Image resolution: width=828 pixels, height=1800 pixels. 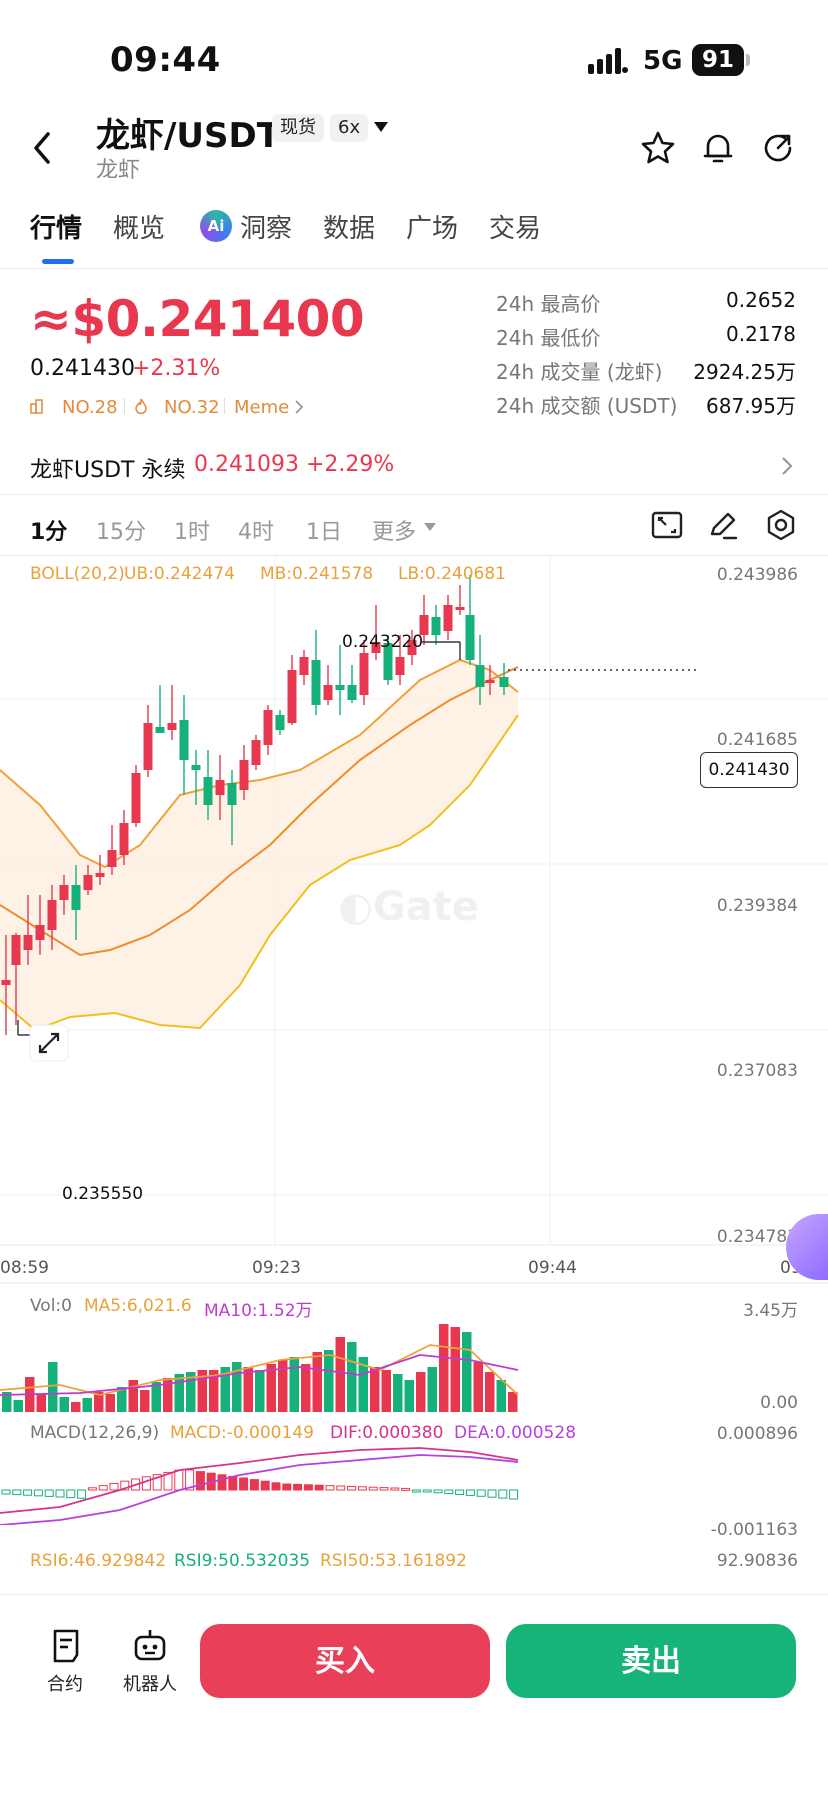 What do you see at coordinates (24, 1268) in the screenshot?
I see `x-tick: 08:59` at bounding box center [24, 1268].